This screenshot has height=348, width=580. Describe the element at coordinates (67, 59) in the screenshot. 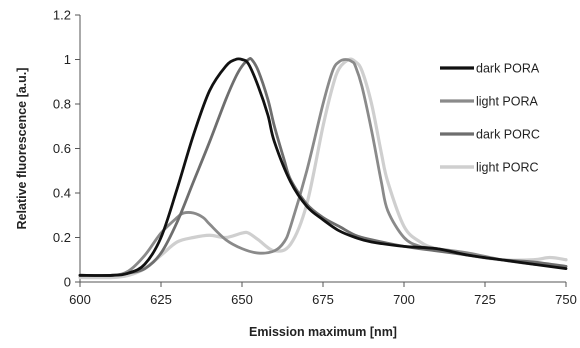

I see `y-tick-label: 1` at that location.